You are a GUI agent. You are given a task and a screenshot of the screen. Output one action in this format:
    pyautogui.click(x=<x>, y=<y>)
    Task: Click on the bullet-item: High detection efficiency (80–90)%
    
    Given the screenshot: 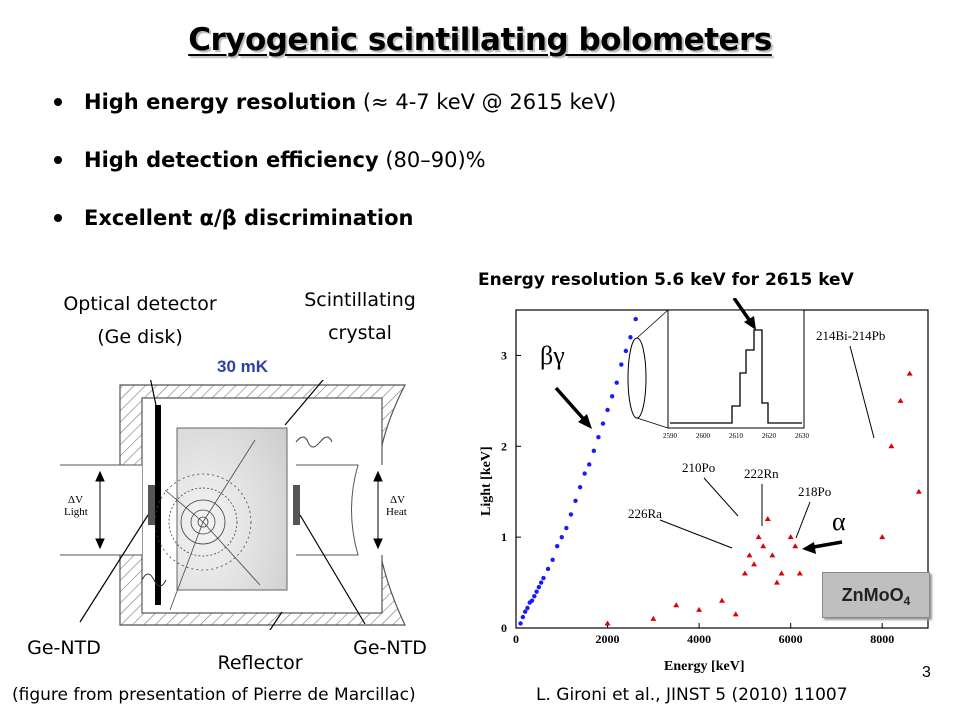 What is the action you would take?
    pyautogui.click(x=334, y=177)
    